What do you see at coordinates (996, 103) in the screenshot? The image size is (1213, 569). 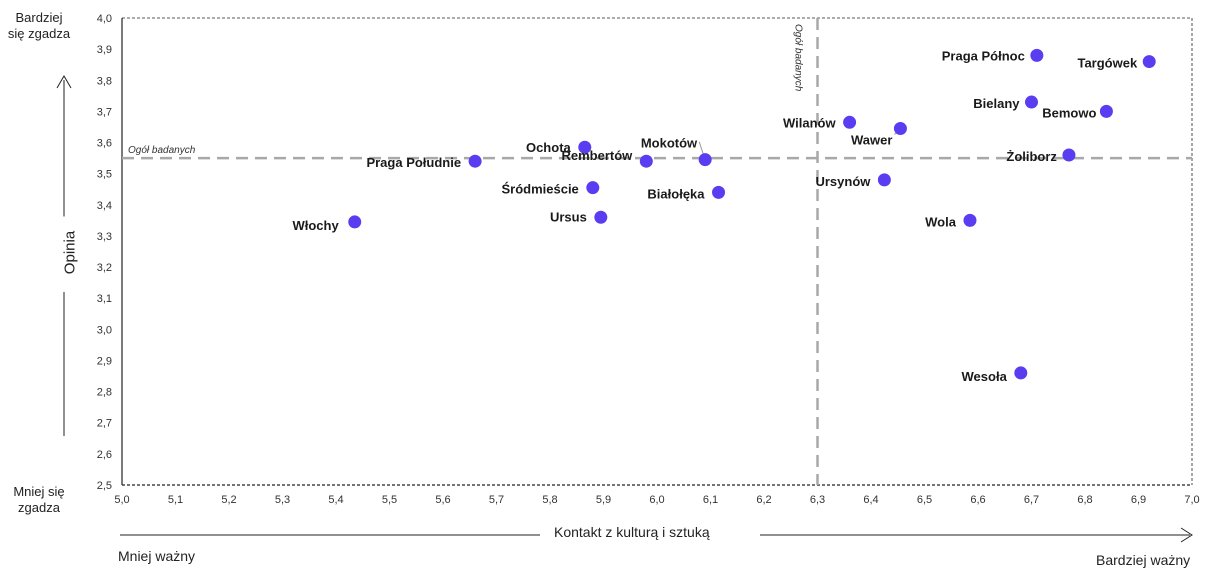 I see `data-point-label: Bielany` at bounding box center [996, 103].